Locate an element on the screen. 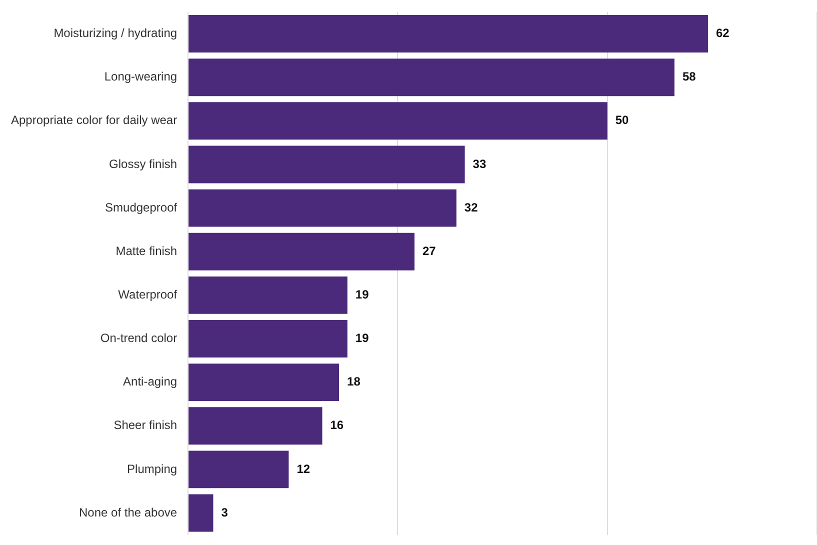 This screenshot has width=817, height=545. data-label: 18 is located at coordinates (354, 381).